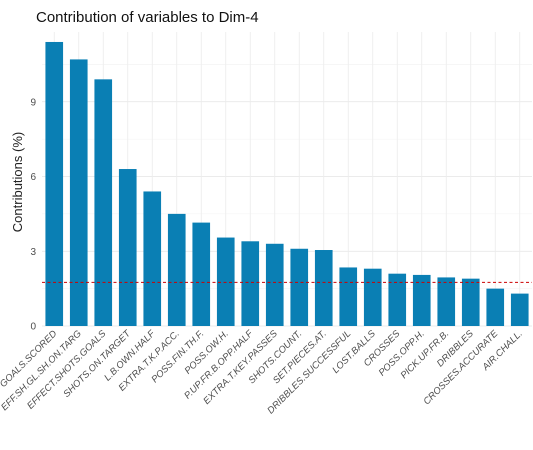 The height and width of the screenshot is (450, 533). I want to click on y-tick-label: 6, so click(33, 177).